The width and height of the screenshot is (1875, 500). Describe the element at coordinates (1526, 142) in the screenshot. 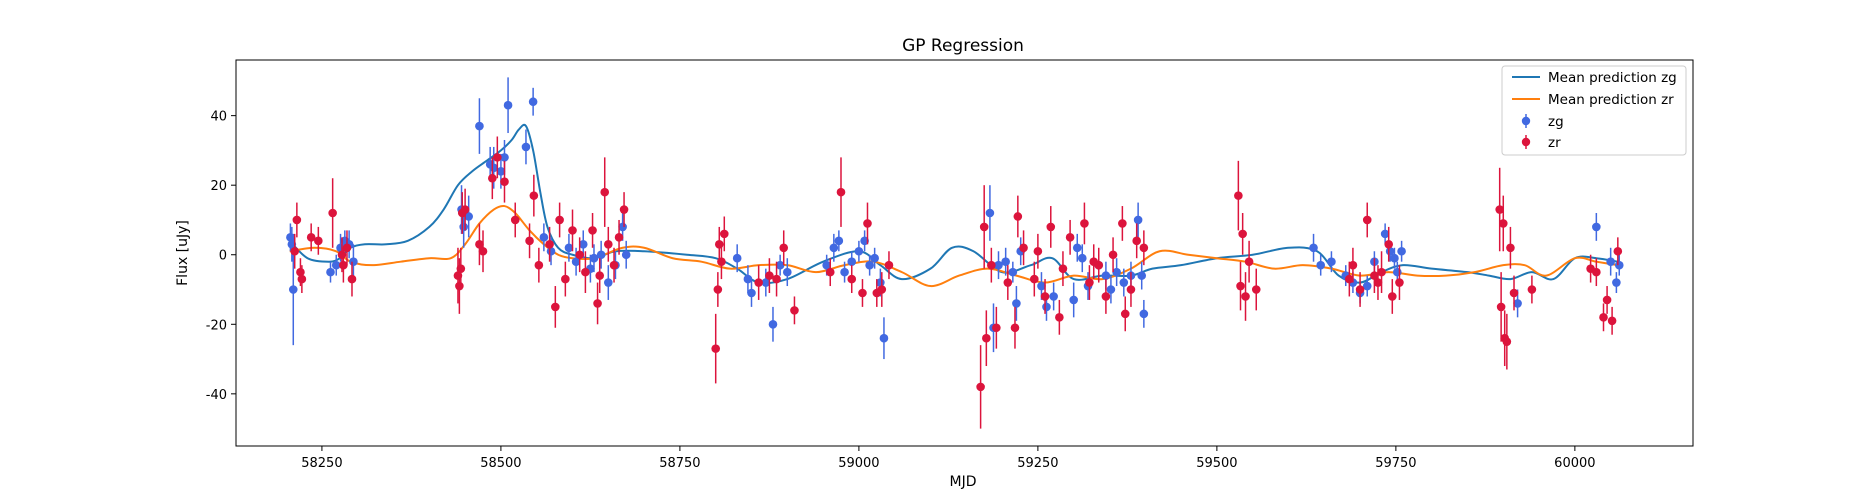

I see `legend-swatch-zr-marker` at that location.